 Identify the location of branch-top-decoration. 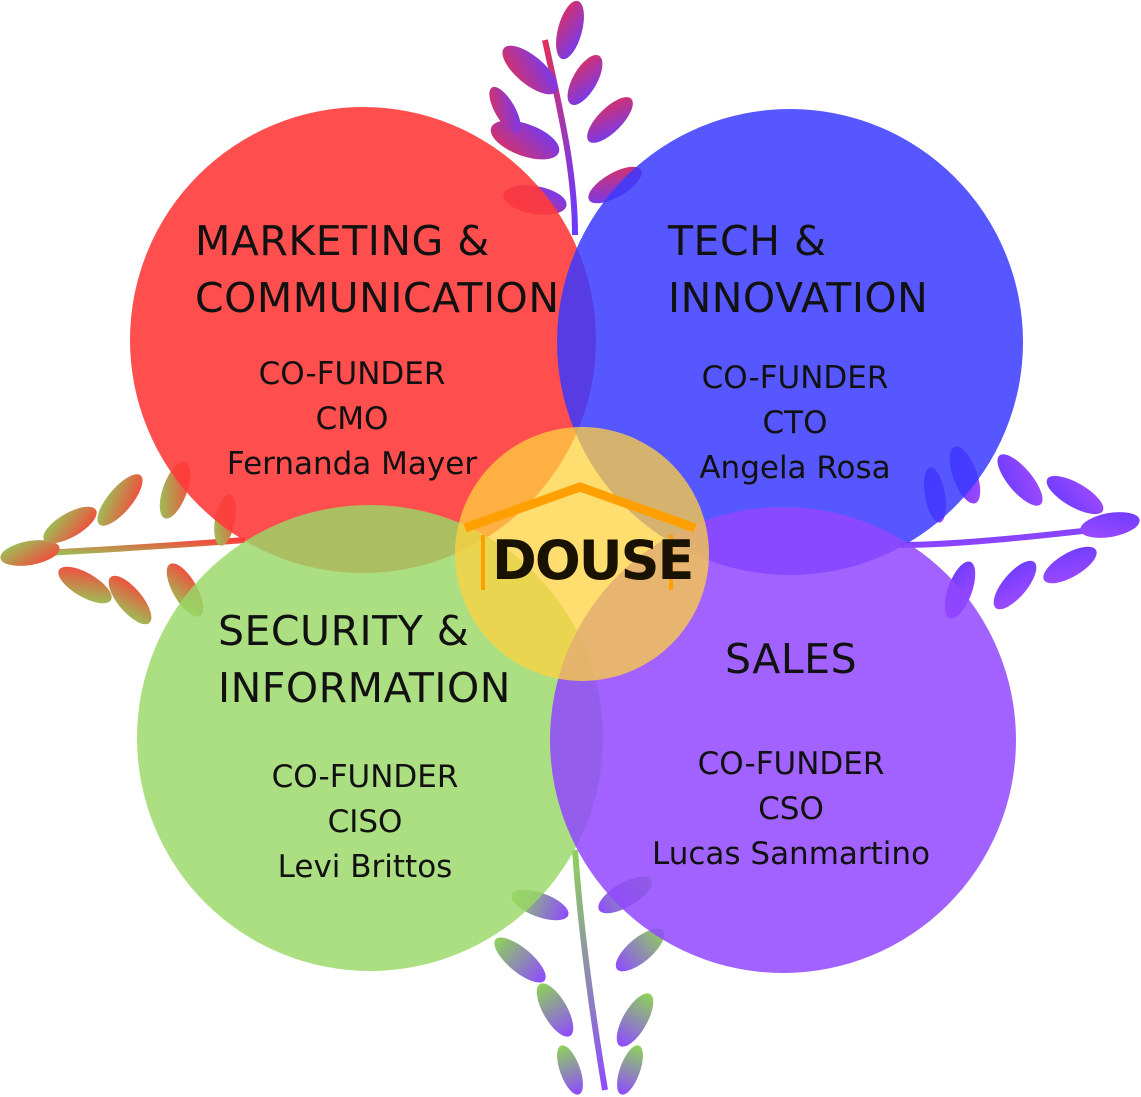
(565, 118).